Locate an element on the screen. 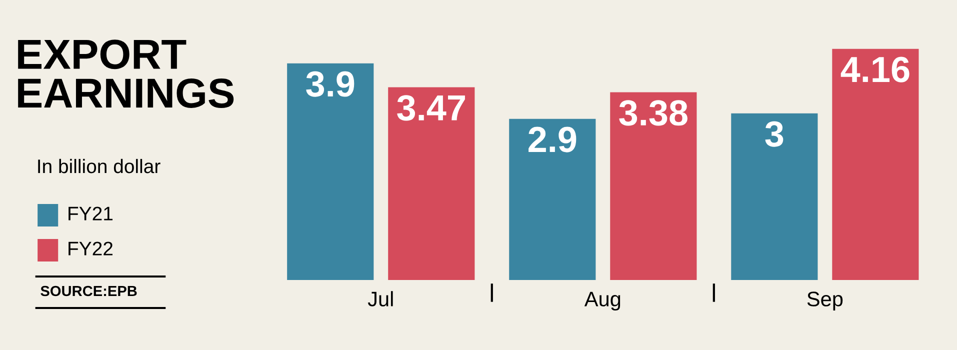 The image size is (957, 350). text: In billion dollar is located at coordinates (99, 166).